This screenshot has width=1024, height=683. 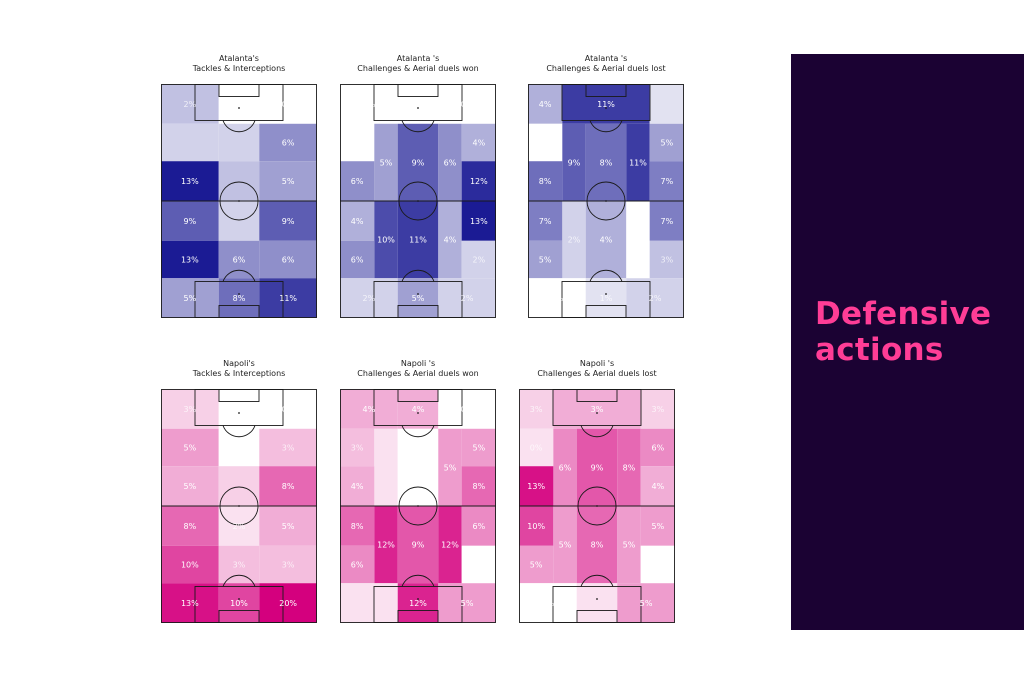 I want to click on cell-value-label: 1%, so click(x=606, y=298).